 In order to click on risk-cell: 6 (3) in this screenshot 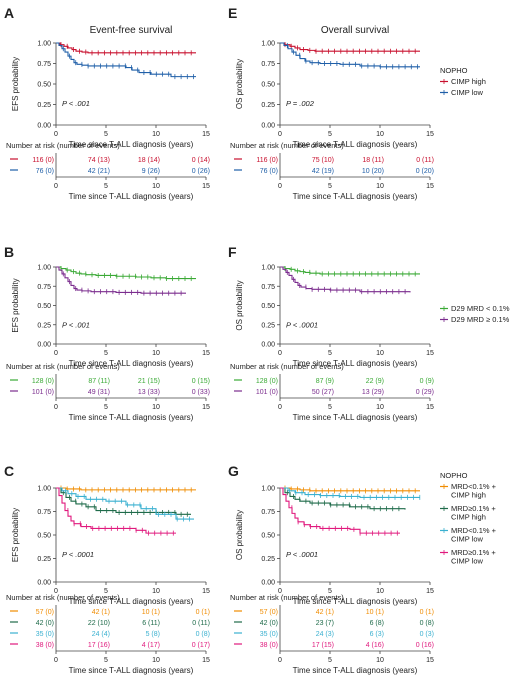, I will do `click(377, 634)`.